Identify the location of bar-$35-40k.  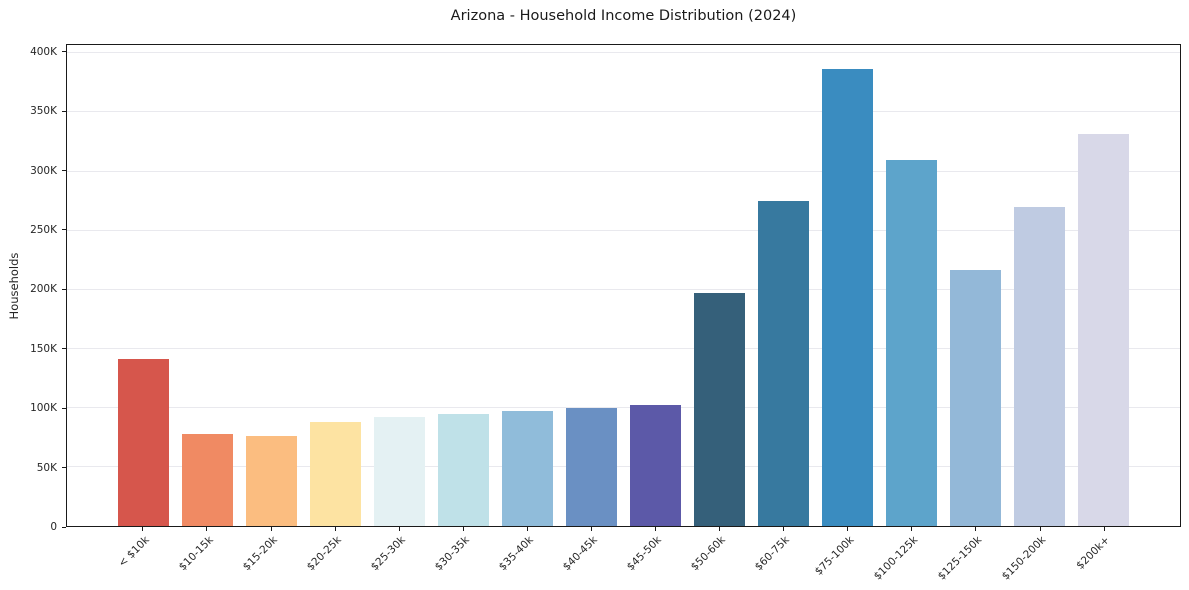
(527, 468).